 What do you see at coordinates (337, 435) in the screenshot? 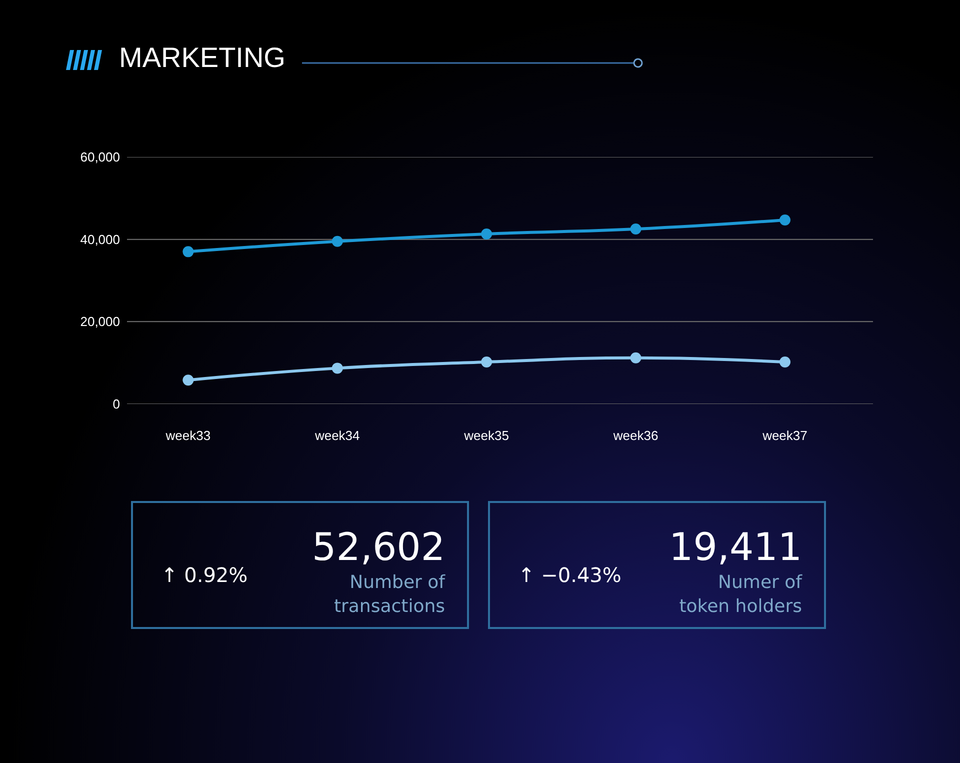
I see `x-tick-label: week34` at bounding box center [337, 435].